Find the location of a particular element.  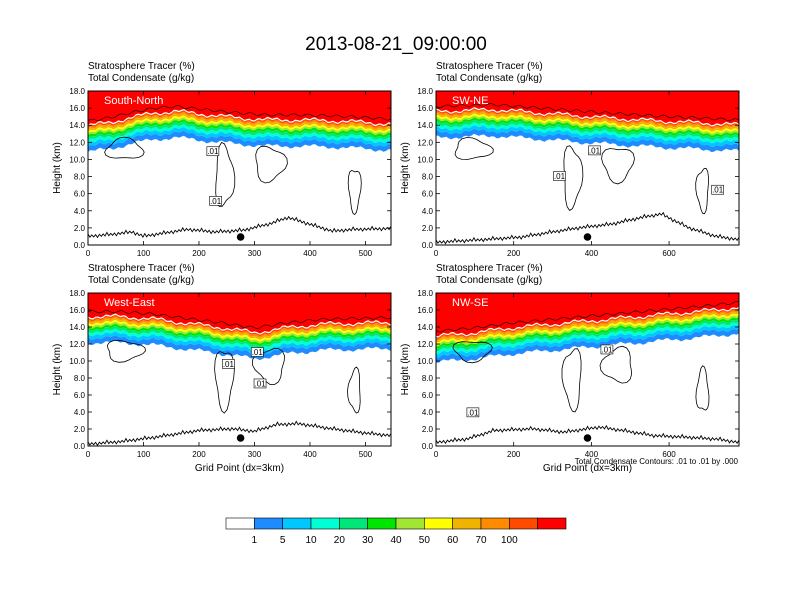

y-tick-label: 14.0 is located at coordinates (425, 125).